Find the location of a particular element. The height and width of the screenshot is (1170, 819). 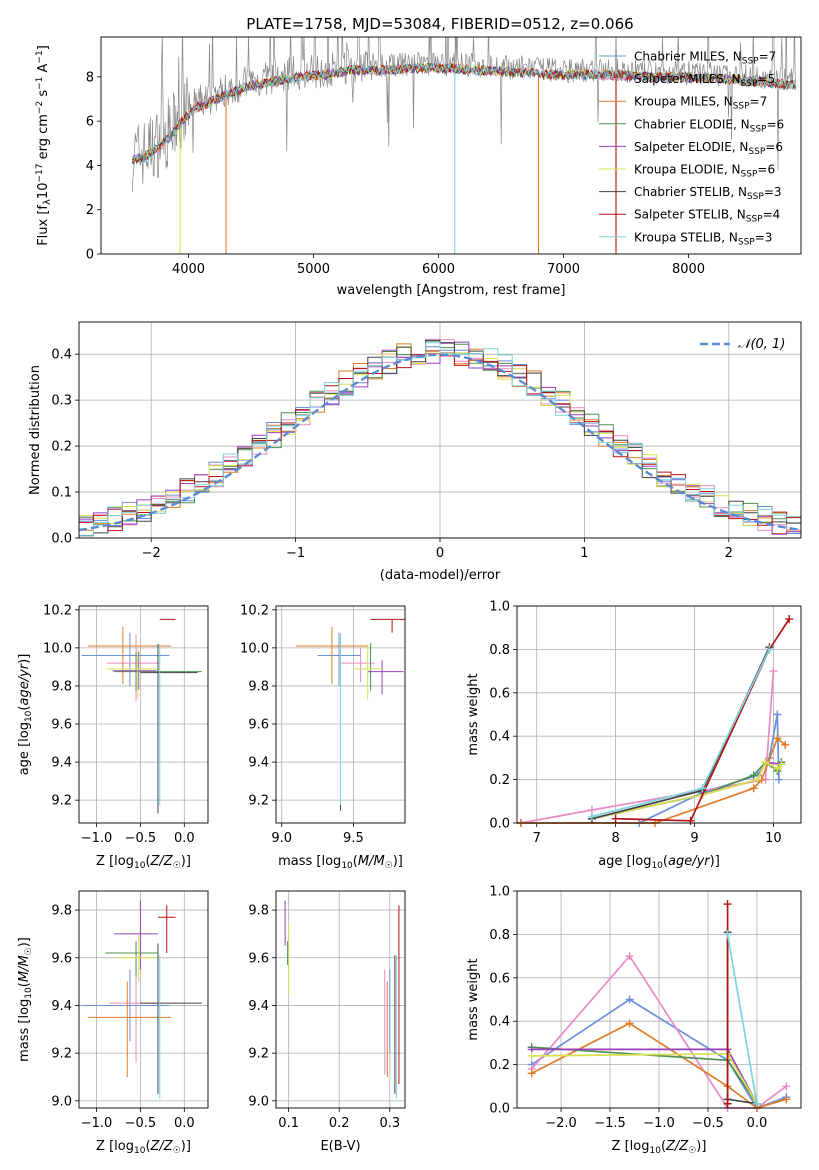

xlabel-part: ( is located at coordinates (147, 861).